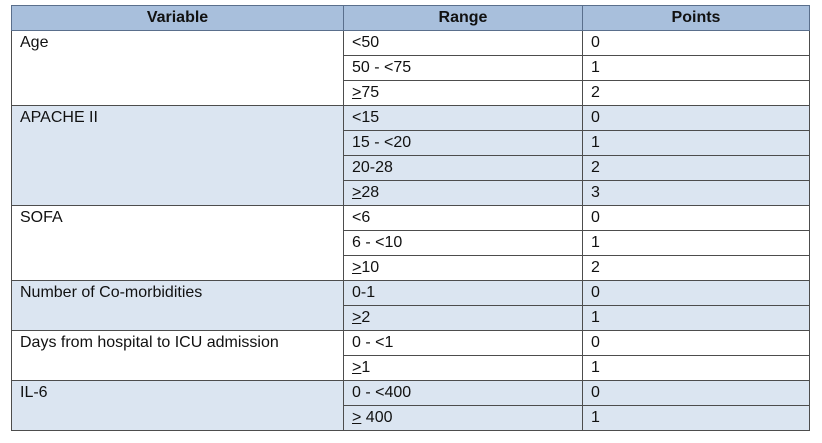 Image resolution: width=822 pixels, height=443 pixels. I want to click on range-cell: > 400, so click(463, 418).